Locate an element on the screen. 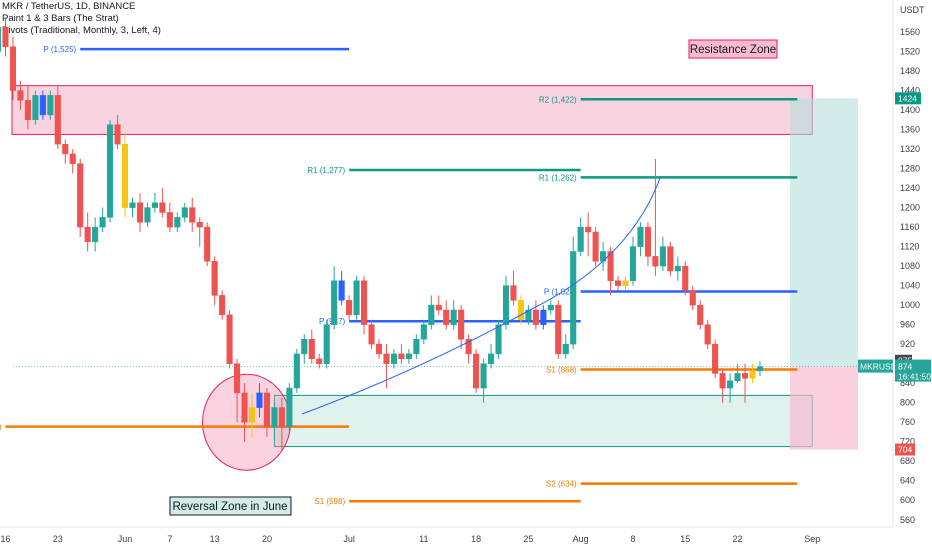  resistance-zone-box is located at coordinates (412, 110).